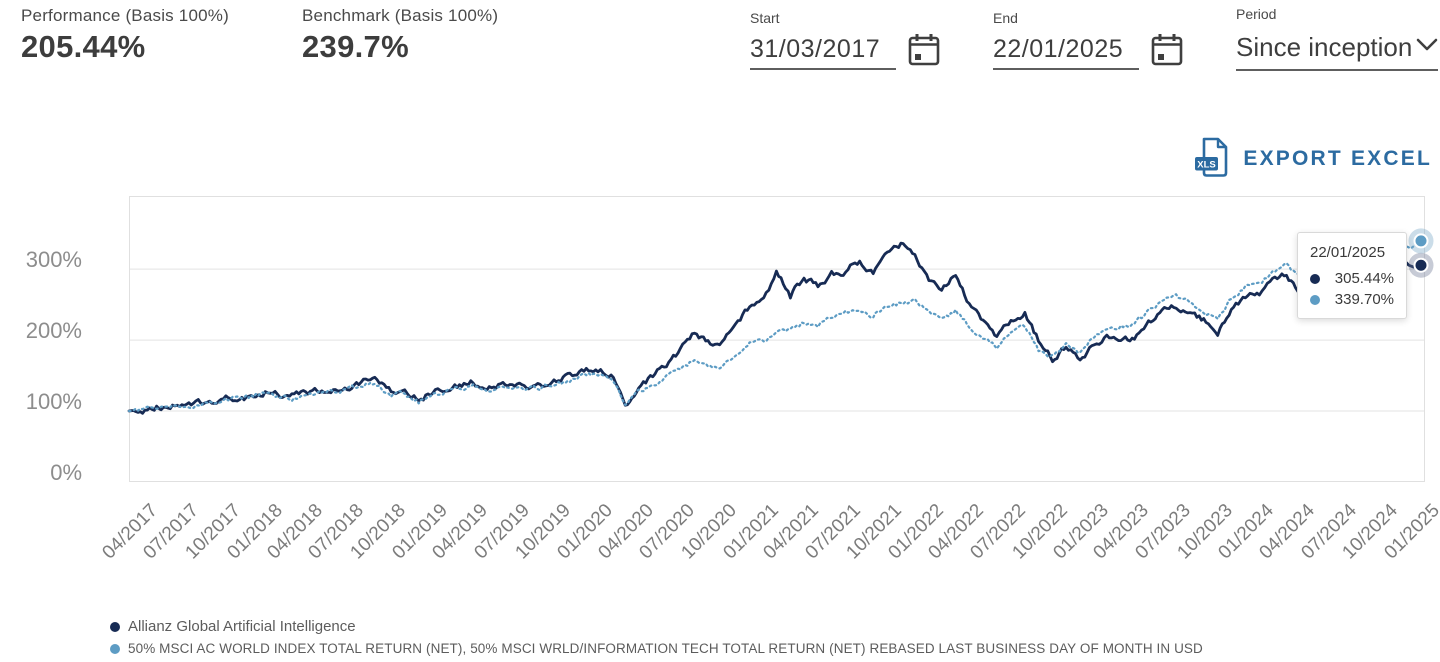 The image size is (1440, 662). What do you see at coordinates (1348, 252) in the screenshot?
I see `tooltip-date: 22/01/2025` at bounding box center [1348, 252].